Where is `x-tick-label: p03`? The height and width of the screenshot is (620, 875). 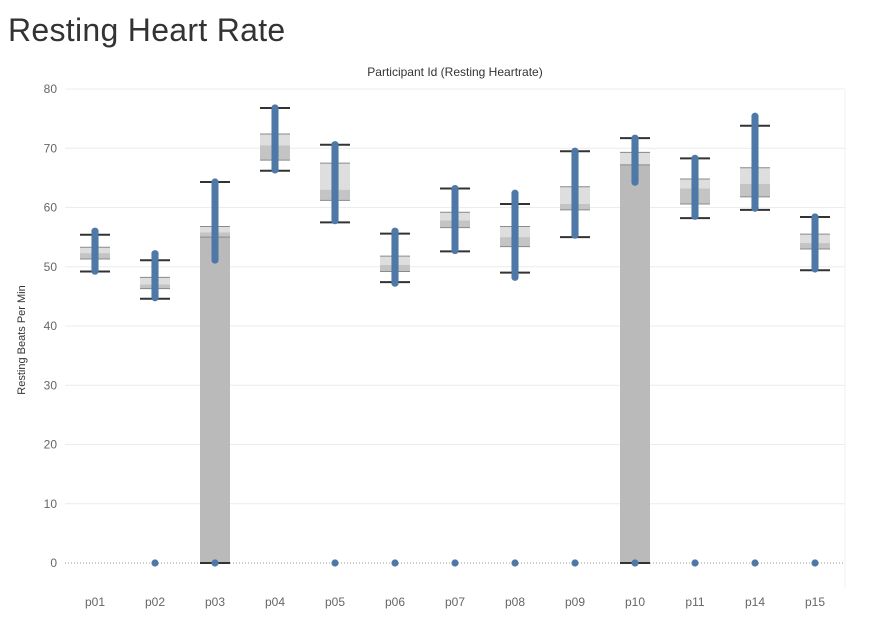
x-tick-label: p03 is located at coordinates (215, 602).